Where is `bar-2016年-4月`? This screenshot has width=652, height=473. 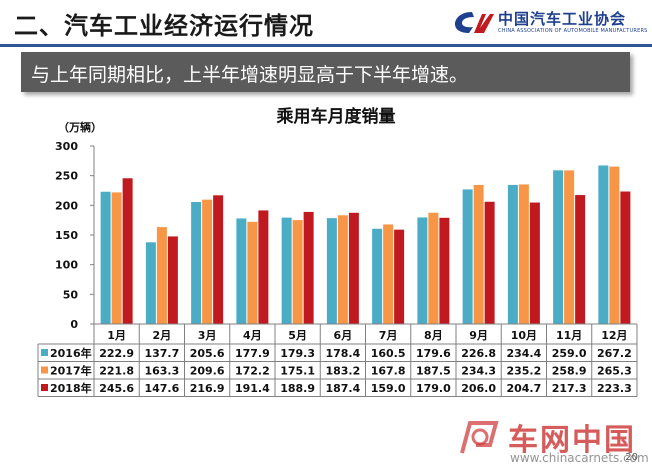 bar-2016年-4月 is located at coordinates (241, 271).